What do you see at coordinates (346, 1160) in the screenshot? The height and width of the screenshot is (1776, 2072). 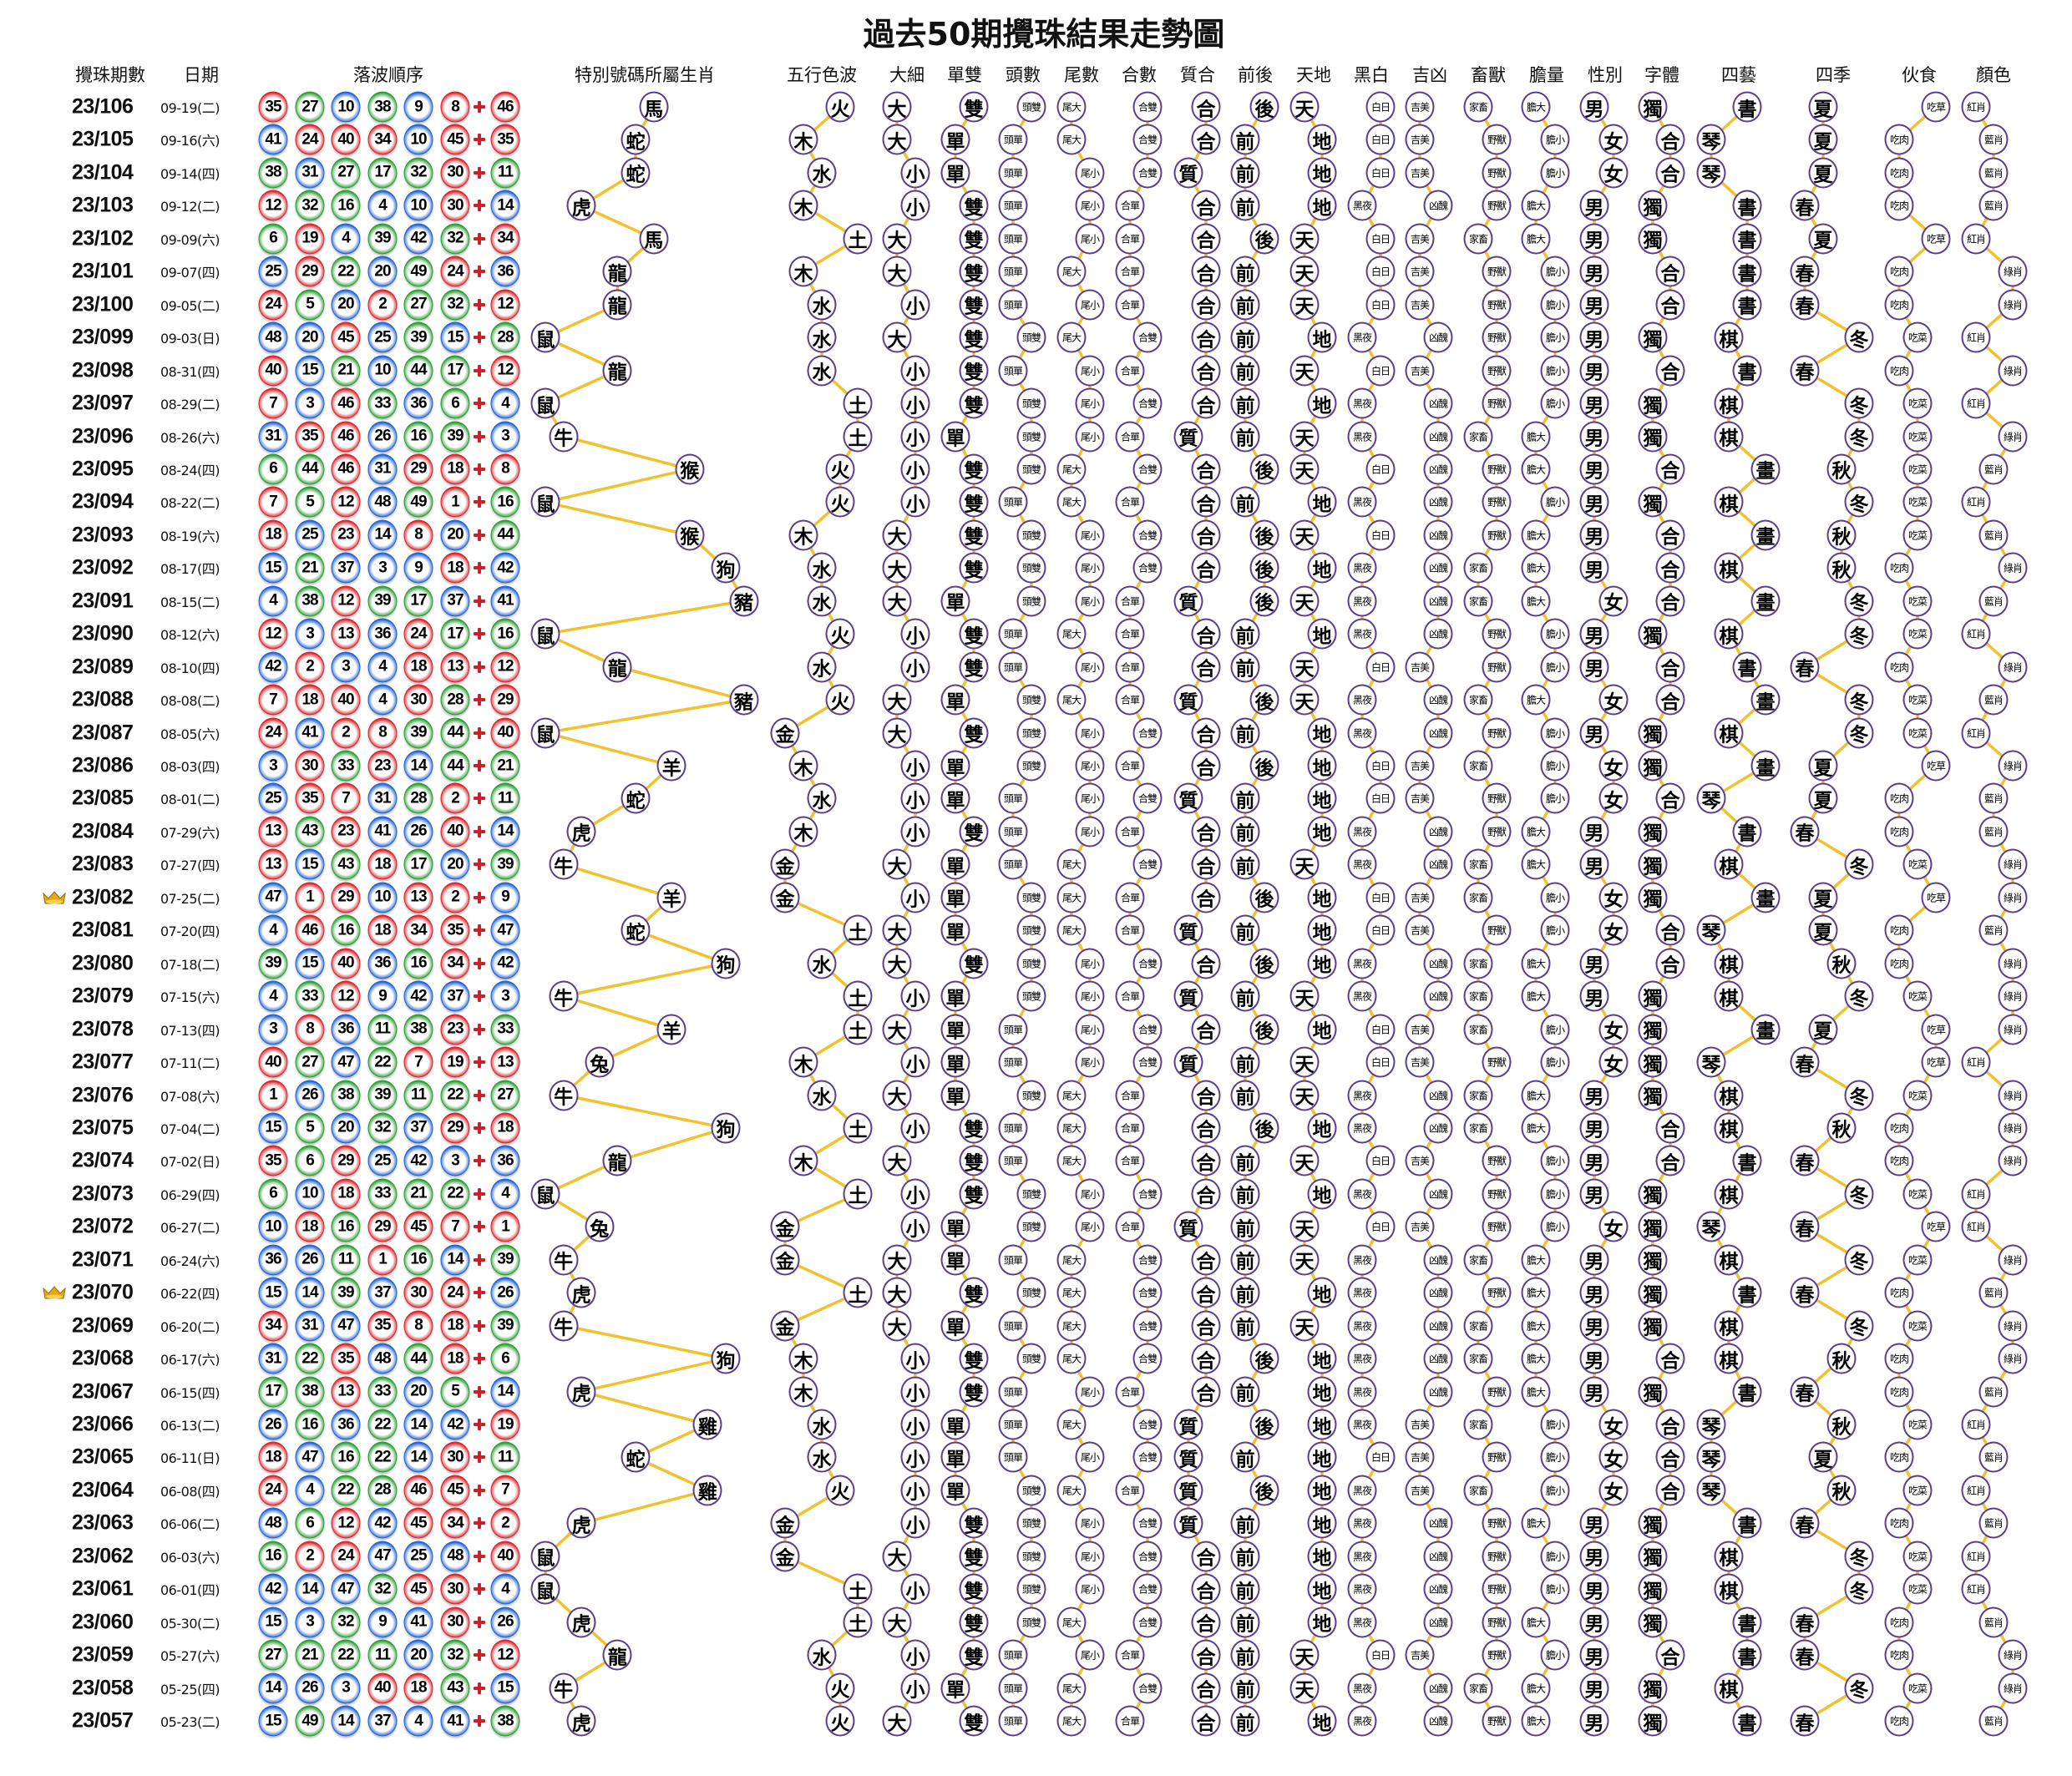 I see `ball: 29` at bounding box center [346, 1160].